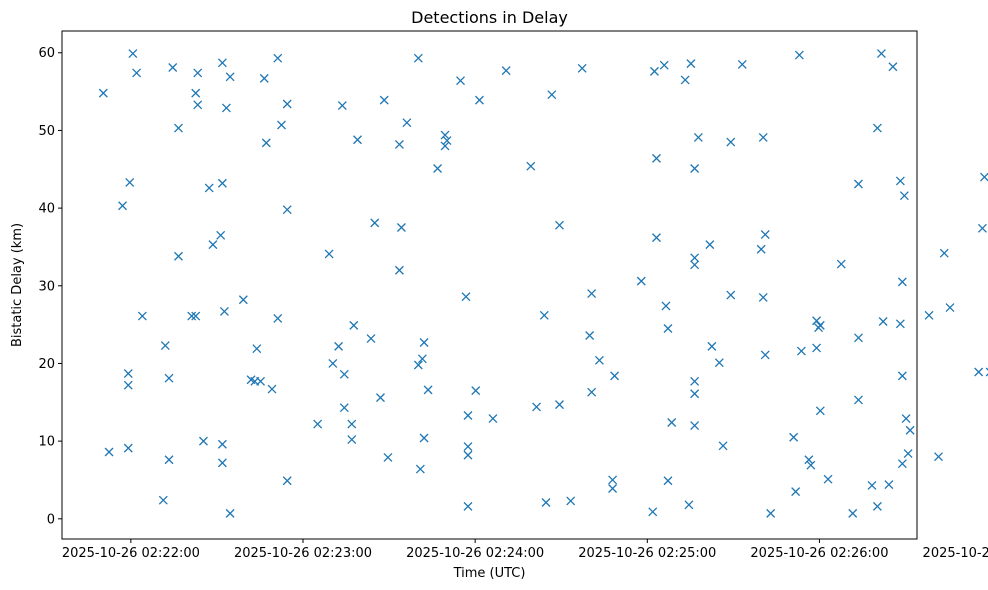 This screenshot has height=590, width=988. Describe the element at coordinates (955, 553) in the screenshot. I see `x-tick-label: 2025-10-26 02:27:00` at that location.